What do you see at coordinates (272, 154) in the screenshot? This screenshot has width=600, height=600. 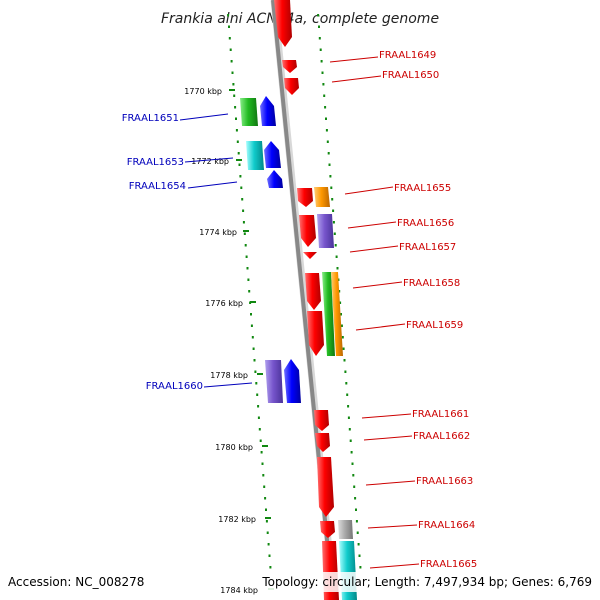 I see `gene-1653-b` at bounding box center [272, 154].